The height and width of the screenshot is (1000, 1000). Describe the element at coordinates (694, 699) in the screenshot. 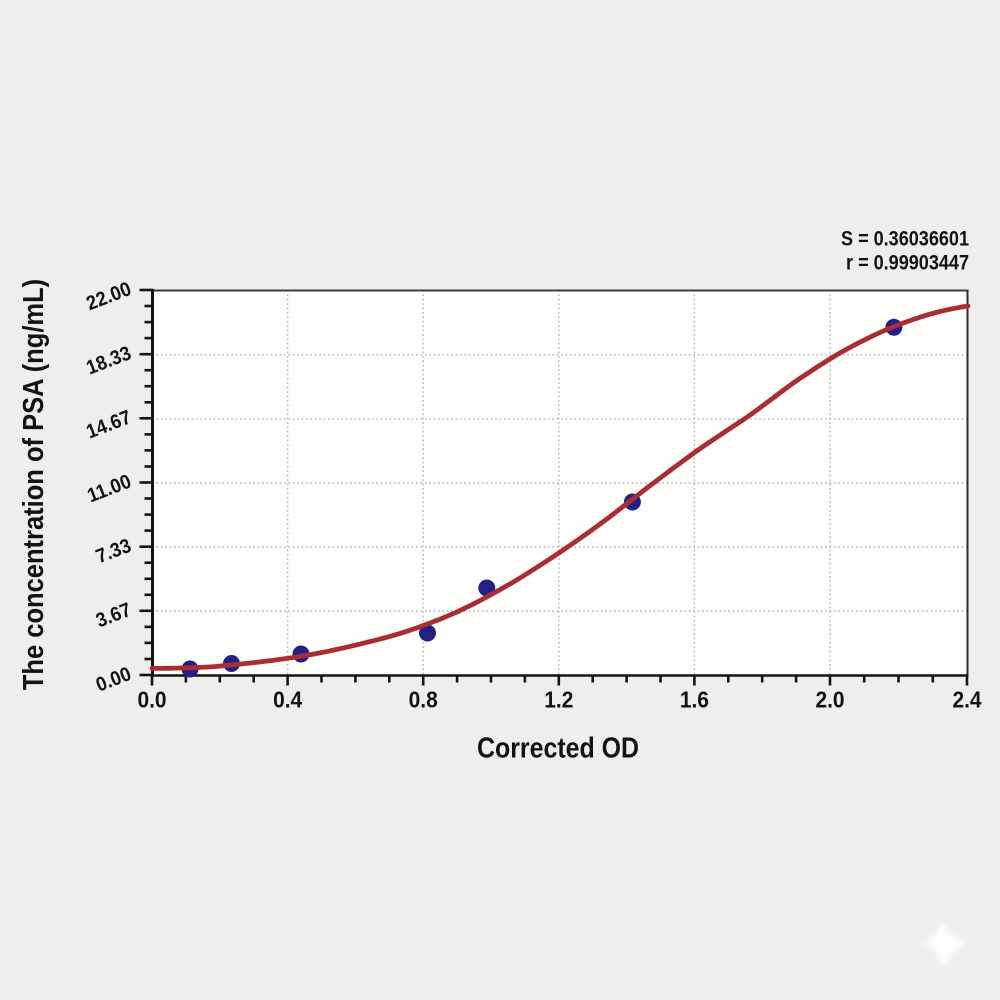

I see `svg-text: 1.6` at that location.